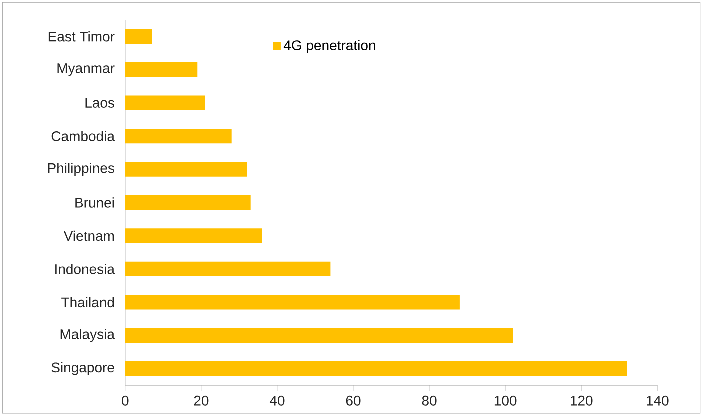  Describe the element at coordinates (100, 103) in the screenshot. I see `y-tick-label: Laos` at that location.